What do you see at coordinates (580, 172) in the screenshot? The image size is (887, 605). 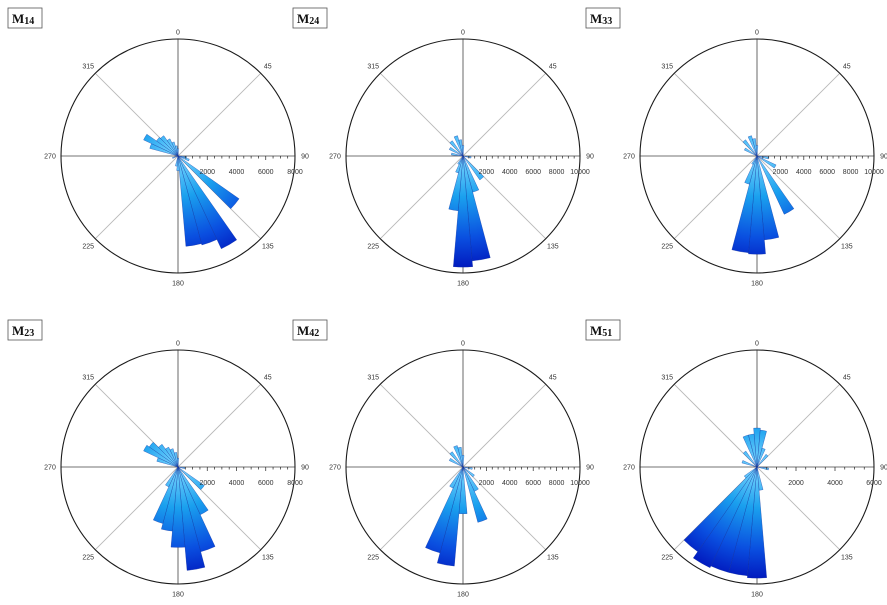 I see `radial-tick-label: 10000` at bounding box center [580, 172].